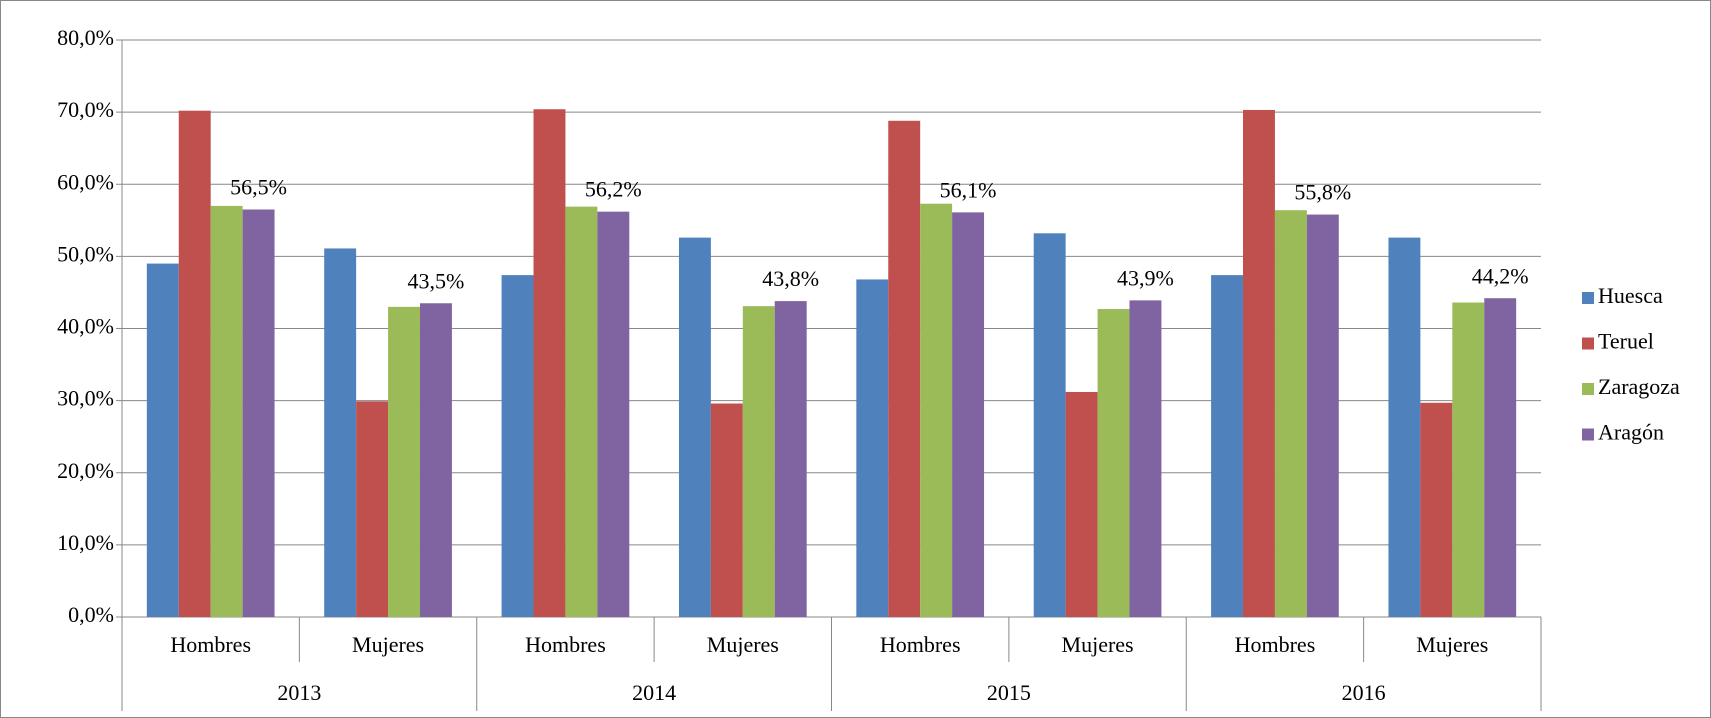 Image resolution: width=1711 pixels, height=718 pixels. I want to click on data-label: 43,5%, so click(436, 280).